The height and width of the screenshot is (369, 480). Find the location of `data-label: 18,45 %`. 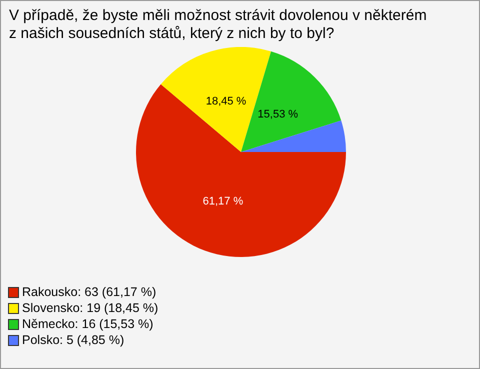

data-label: 18,45 % is located at coordinates (226, 102).